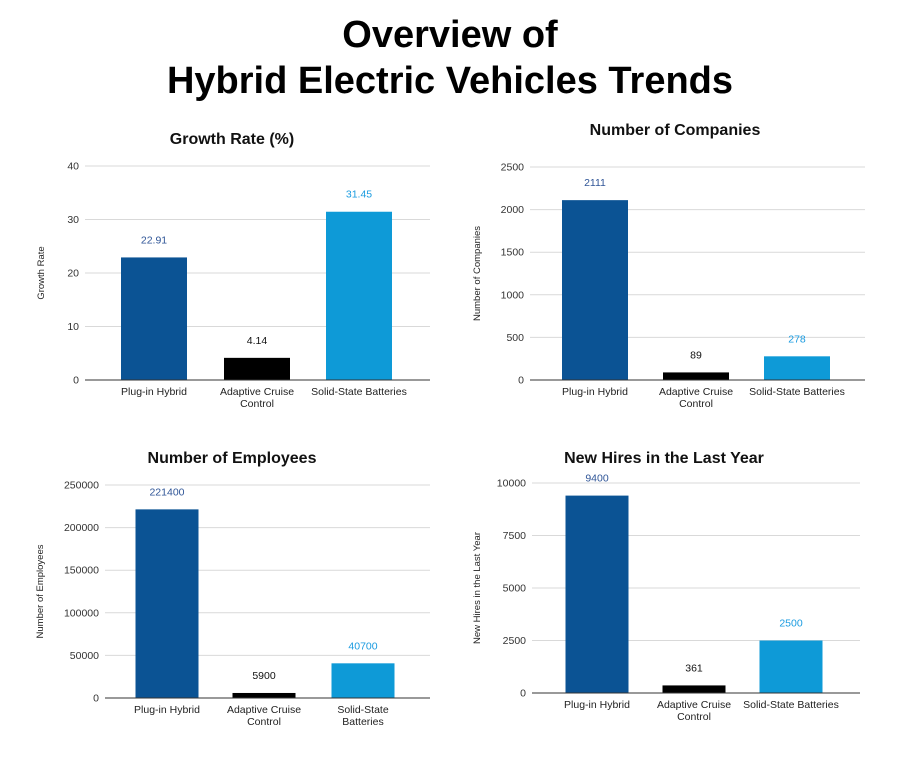  Describe the element at coordinates (166, 492) in the screenshot. I see `data-label-plug-in-hybrid: 221400` at that location.